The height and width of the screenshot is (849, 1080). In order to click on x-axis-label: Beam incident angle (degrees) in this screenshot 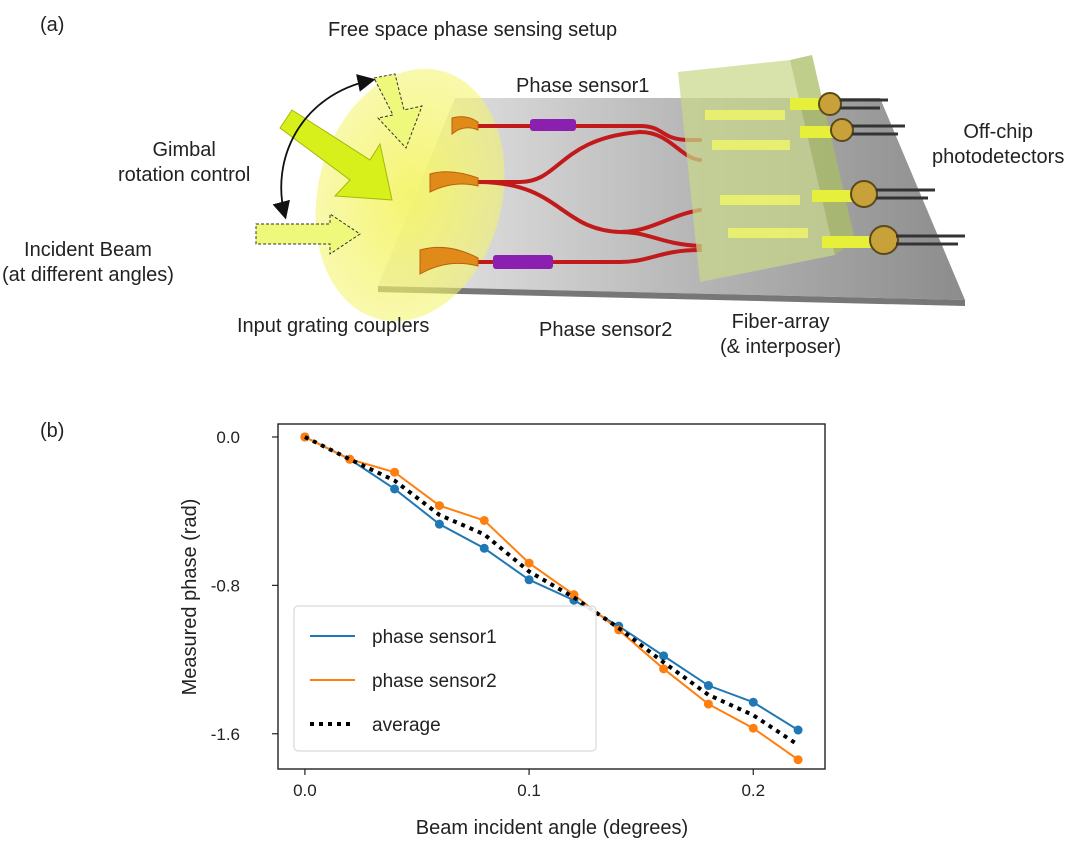, I will do `click(552, 828)`.